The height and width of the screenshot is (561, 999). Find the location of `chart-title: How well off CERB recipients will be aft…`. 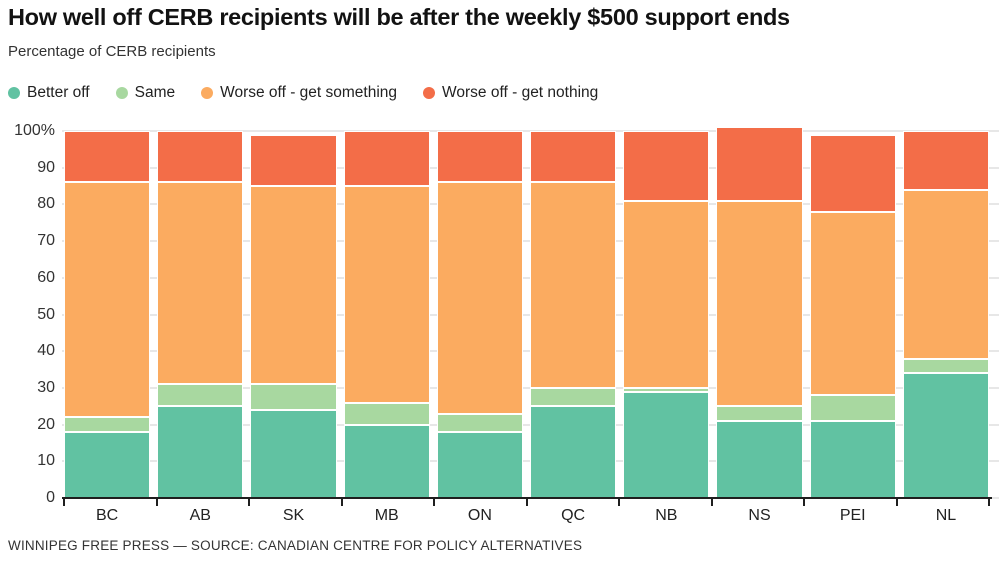

chart-title: How well off CERB recipients will be aft… is located at coordinates (399, 17).